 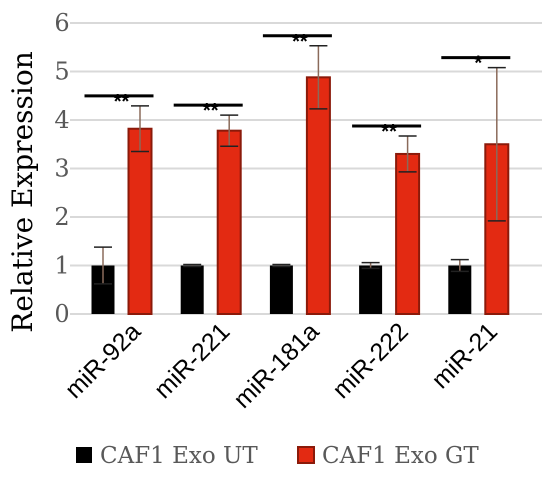 What do you see at coordinates (370, 360) in the screenshot?
I see `category-label-miR-222: miR-222` at bounding box center [370, 360].